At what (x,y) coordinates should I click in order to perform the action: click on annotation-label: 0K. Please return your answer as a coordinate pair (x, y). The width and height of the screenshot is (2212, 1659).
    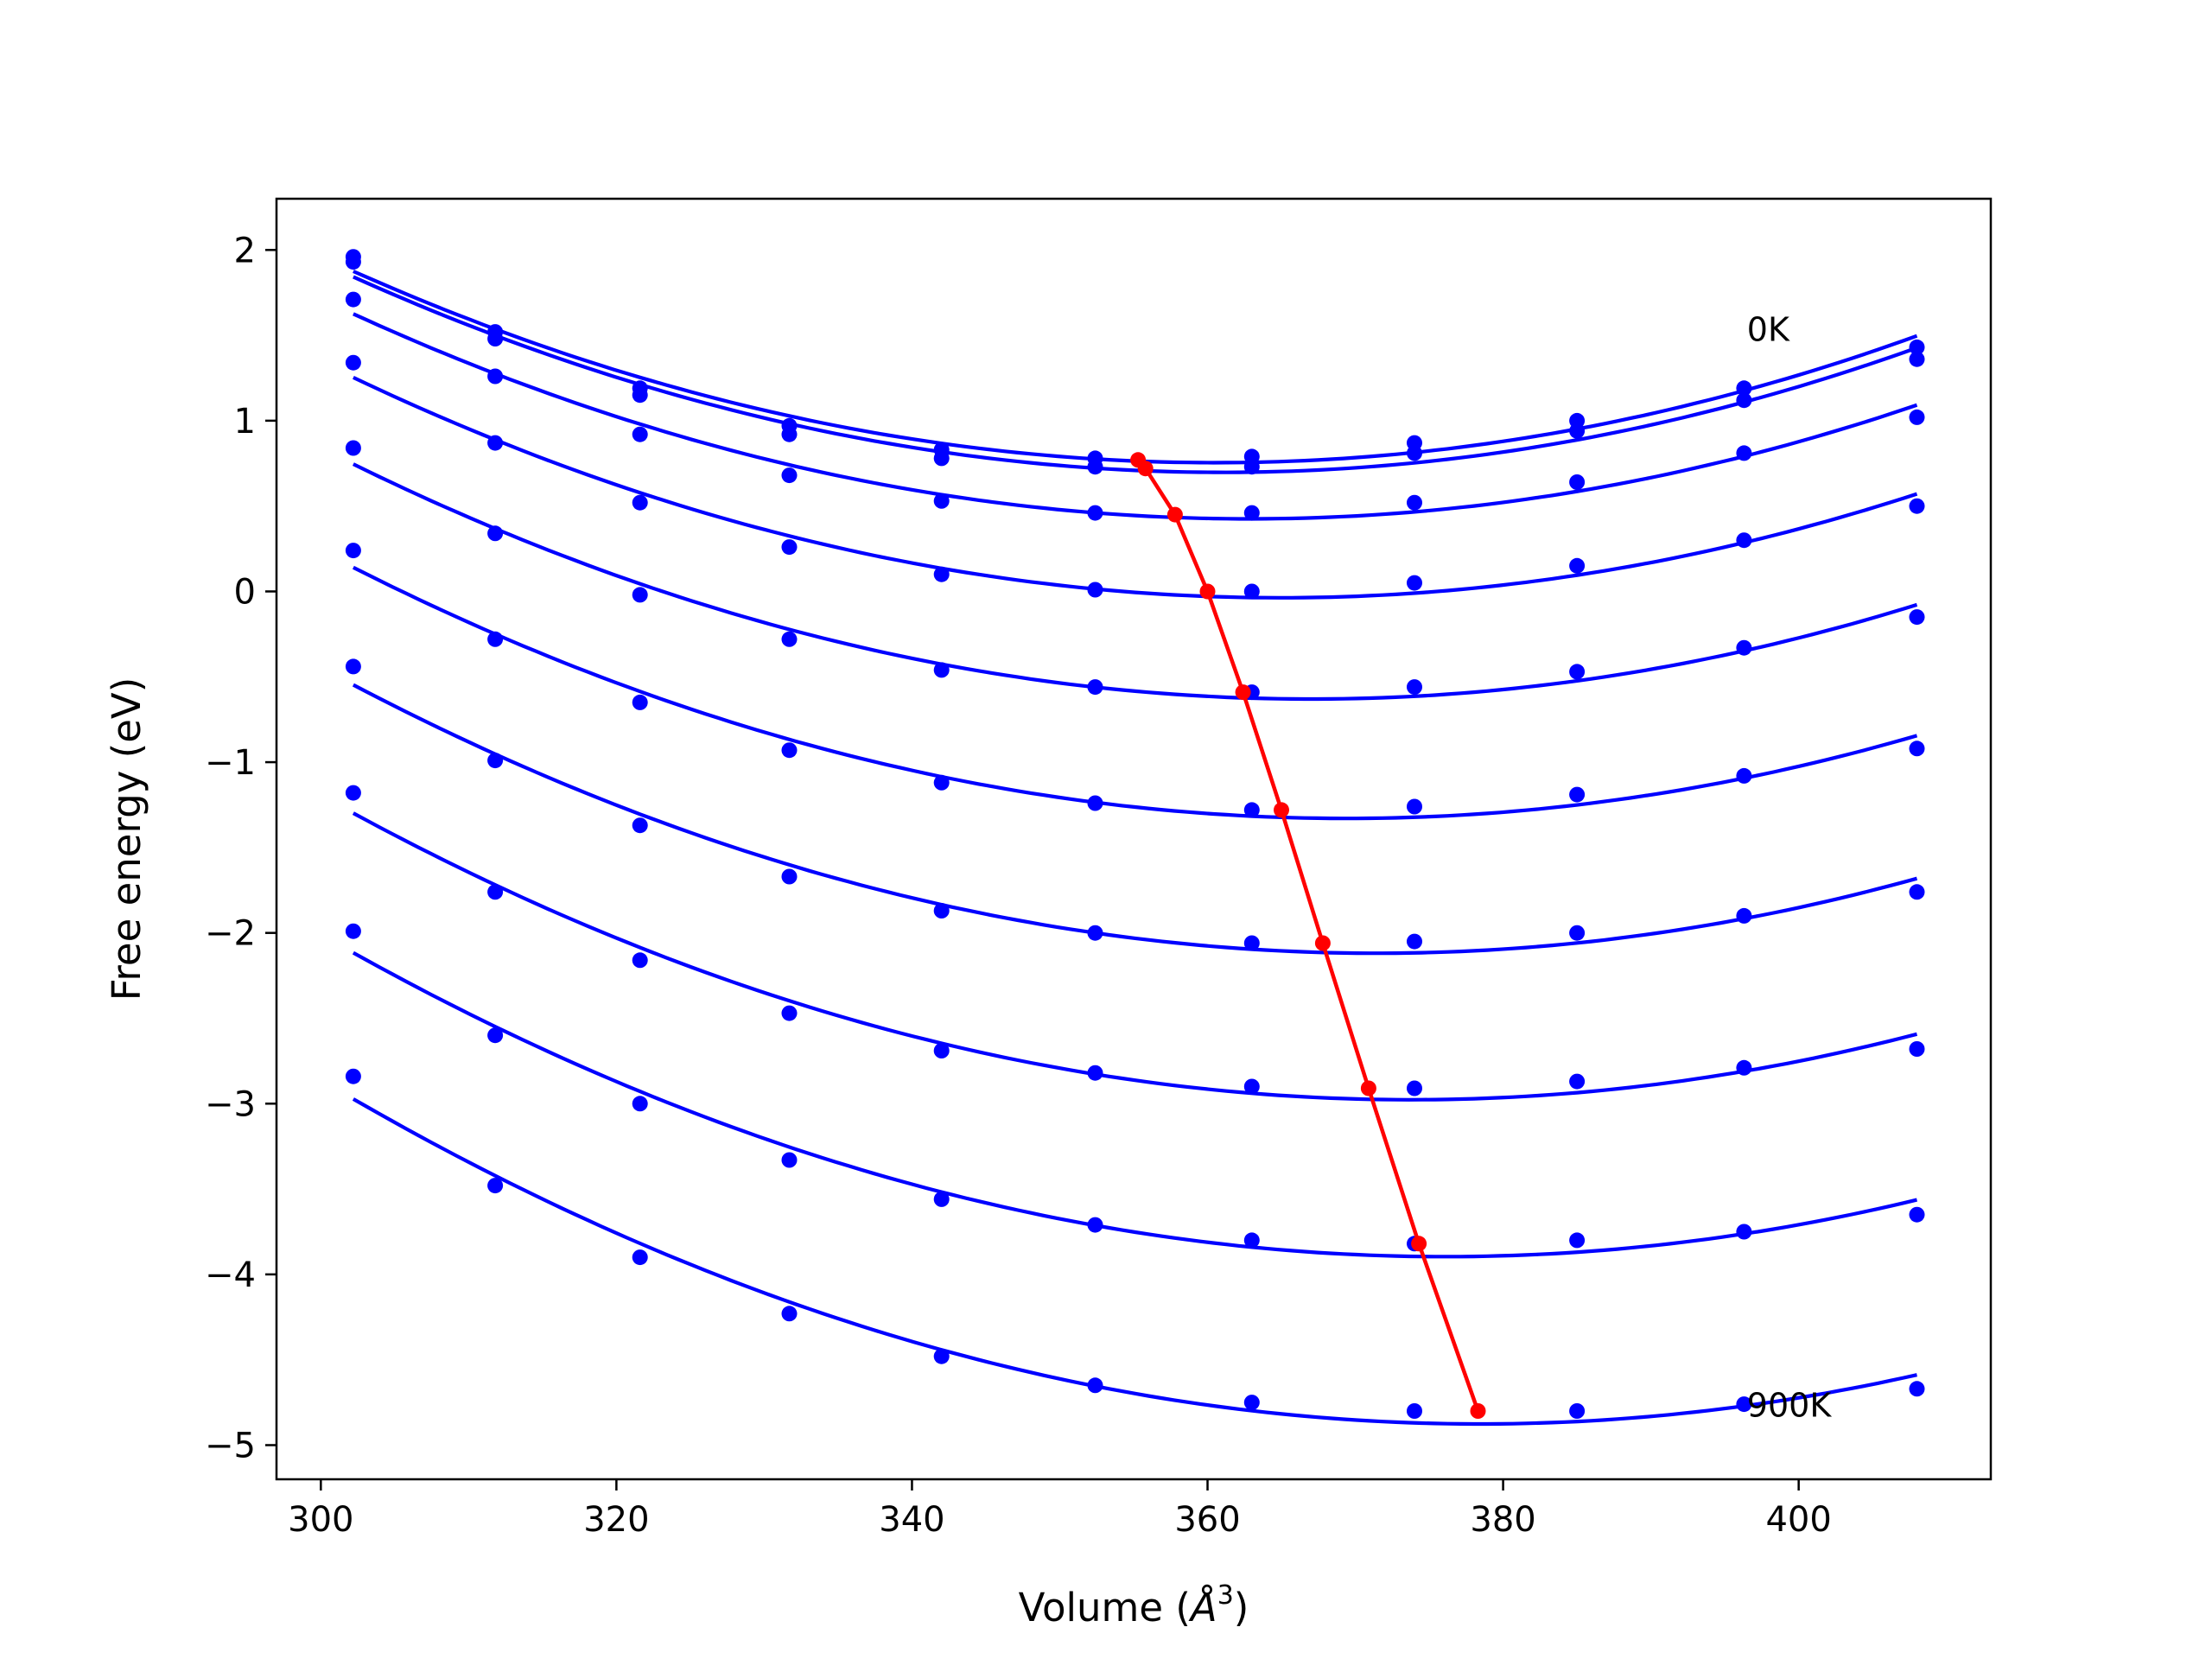
    Looking at the image, I should click on (1768, 330).